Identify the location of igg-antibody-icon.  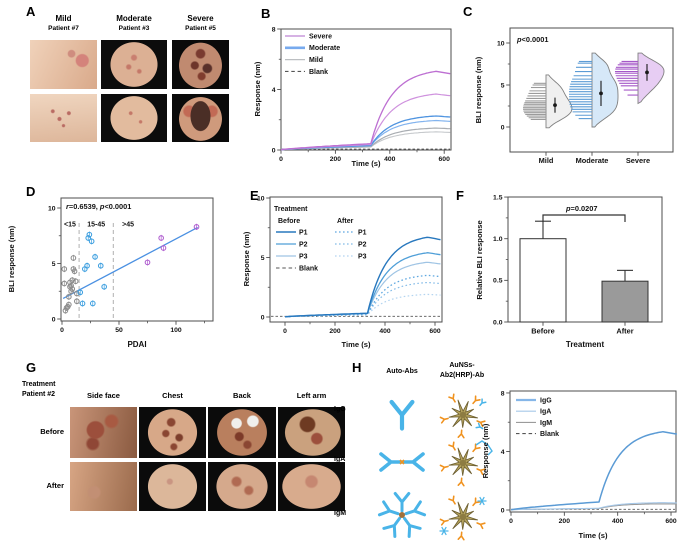
(402, 415).